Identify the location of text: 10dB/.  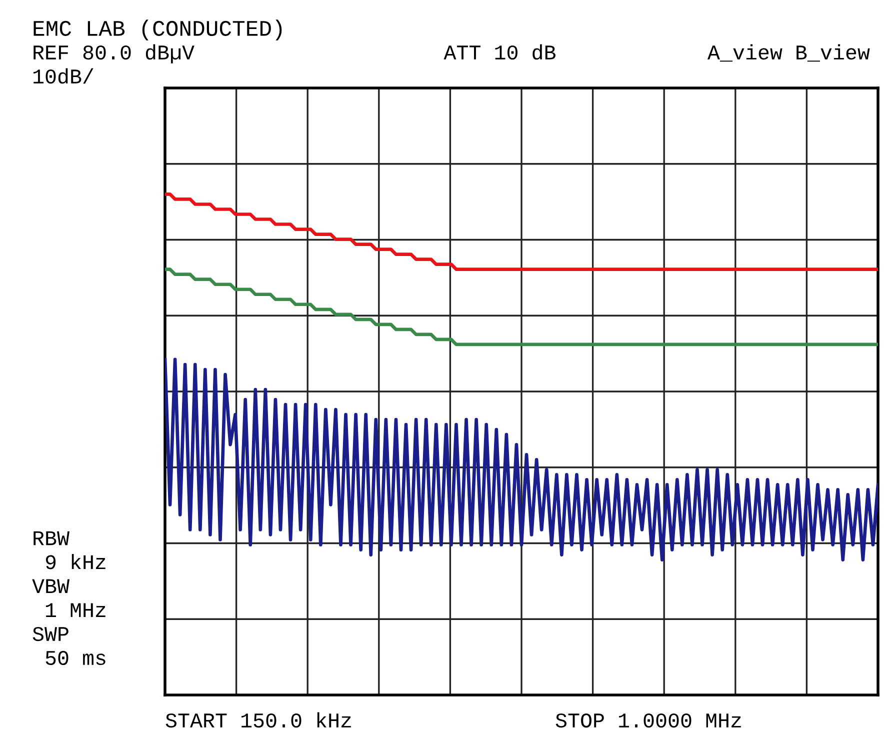
(64, 76).